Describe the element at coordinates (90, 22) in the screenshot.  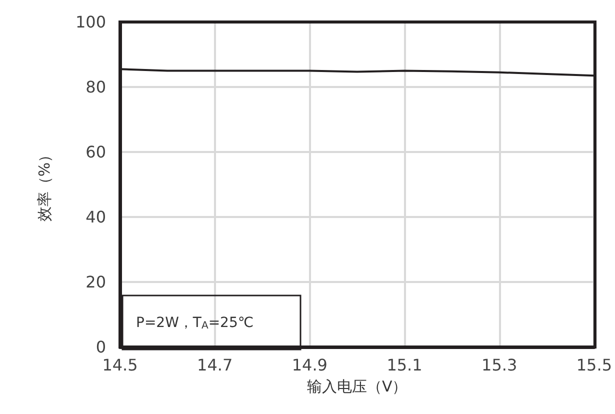
I see `y-tick-label: 100` at that location.